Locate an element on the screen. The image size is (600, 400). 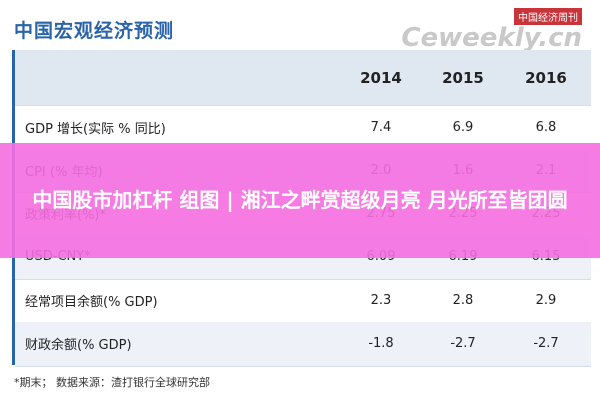
title: 中国宏观经济预测 is located at coordinates (94, 31).